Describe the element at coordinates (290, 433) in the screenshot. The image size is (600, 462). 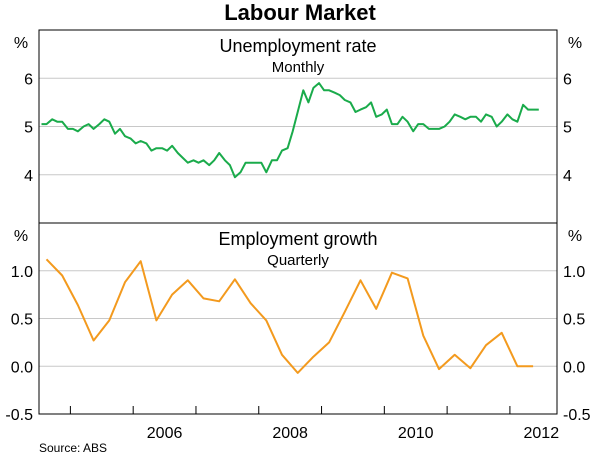
I see `x-tick-label: 2008` at that location.